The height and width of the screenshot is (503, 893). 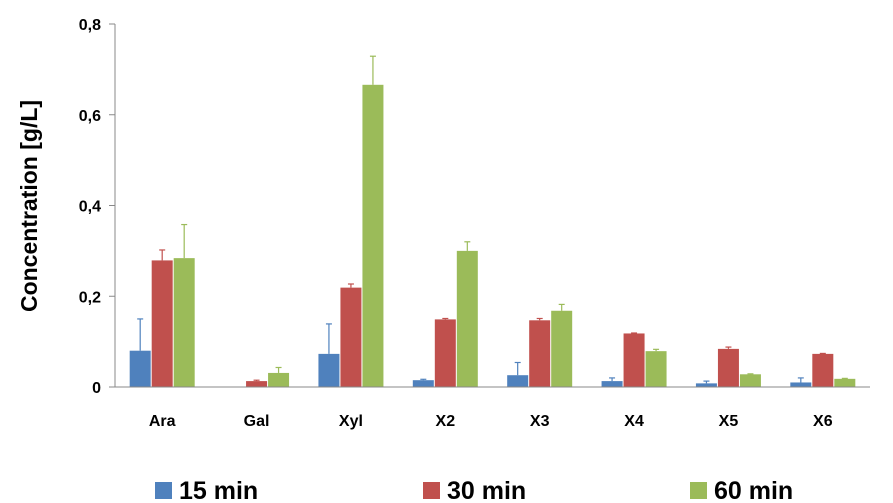 What do you see at coordinates (753, 490) in the screenshot?
I see `legend-label: 60 min` at bounding box center [753, 490].